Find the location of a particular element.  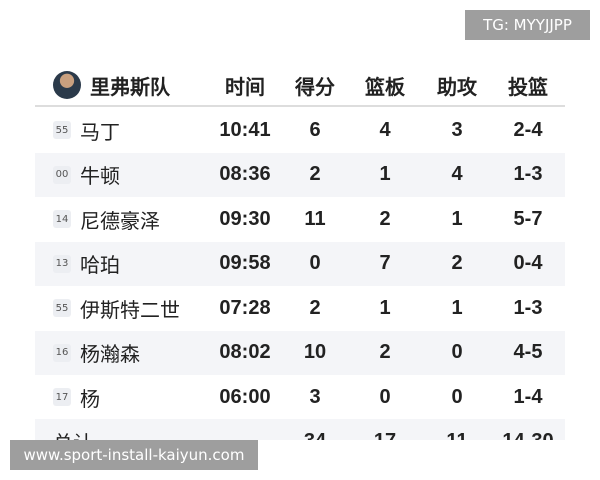

assists: 4 is located at coordinates (457, 174).